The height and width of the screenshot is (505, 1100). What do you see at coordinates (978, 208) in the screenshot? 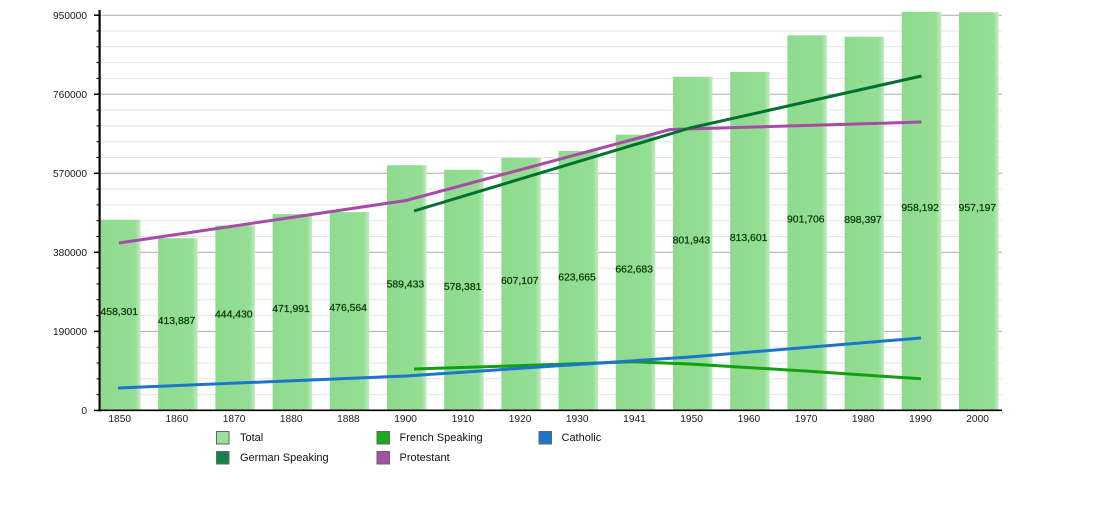
I see `svg-text: 957,197` at bounding box center [978, 208].